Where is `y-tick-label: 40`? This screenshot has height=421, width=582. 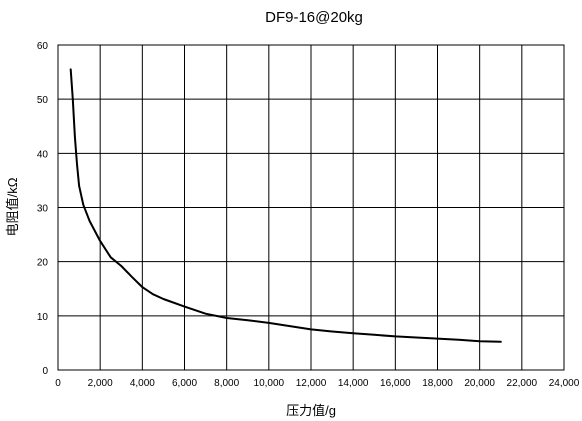 y-tick-label: 40 is located at coordinates (43, 154).